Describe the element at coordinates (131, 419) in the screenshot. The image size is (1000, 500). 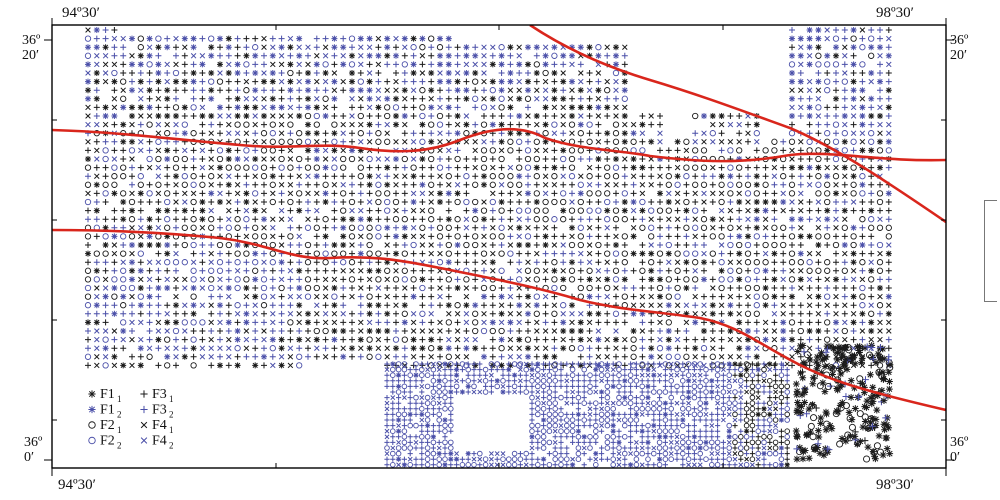
I see `legend: F1 1F1 2F2 1F2 2F3 1F3 2F4 1F4 2` at that location.